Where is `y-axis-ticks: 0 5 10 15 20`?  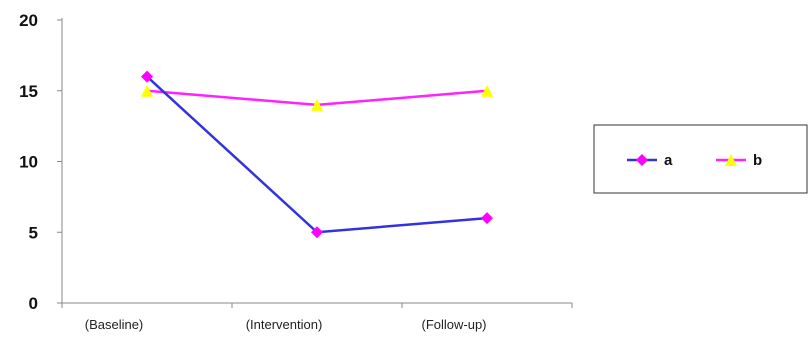
y-axis-ticks: 0 5 10 15 20 is located at coordinates (40, 162).